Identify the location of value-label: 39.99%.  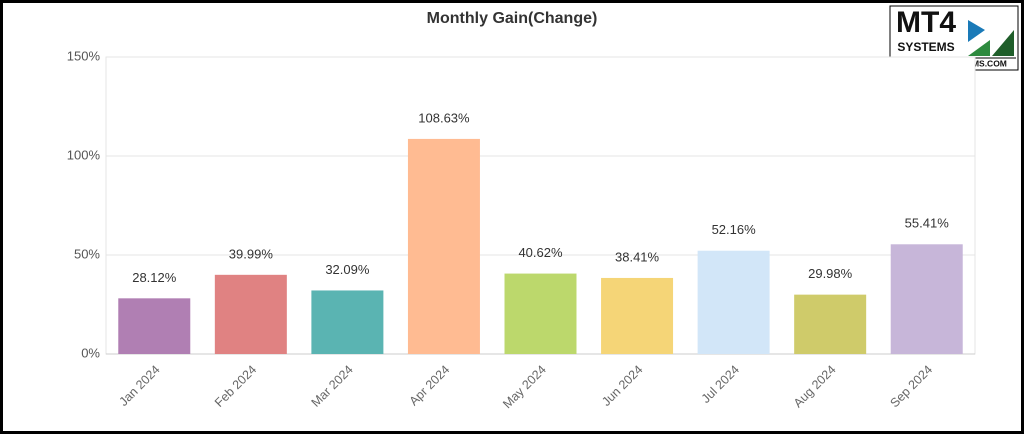
(251, 253).